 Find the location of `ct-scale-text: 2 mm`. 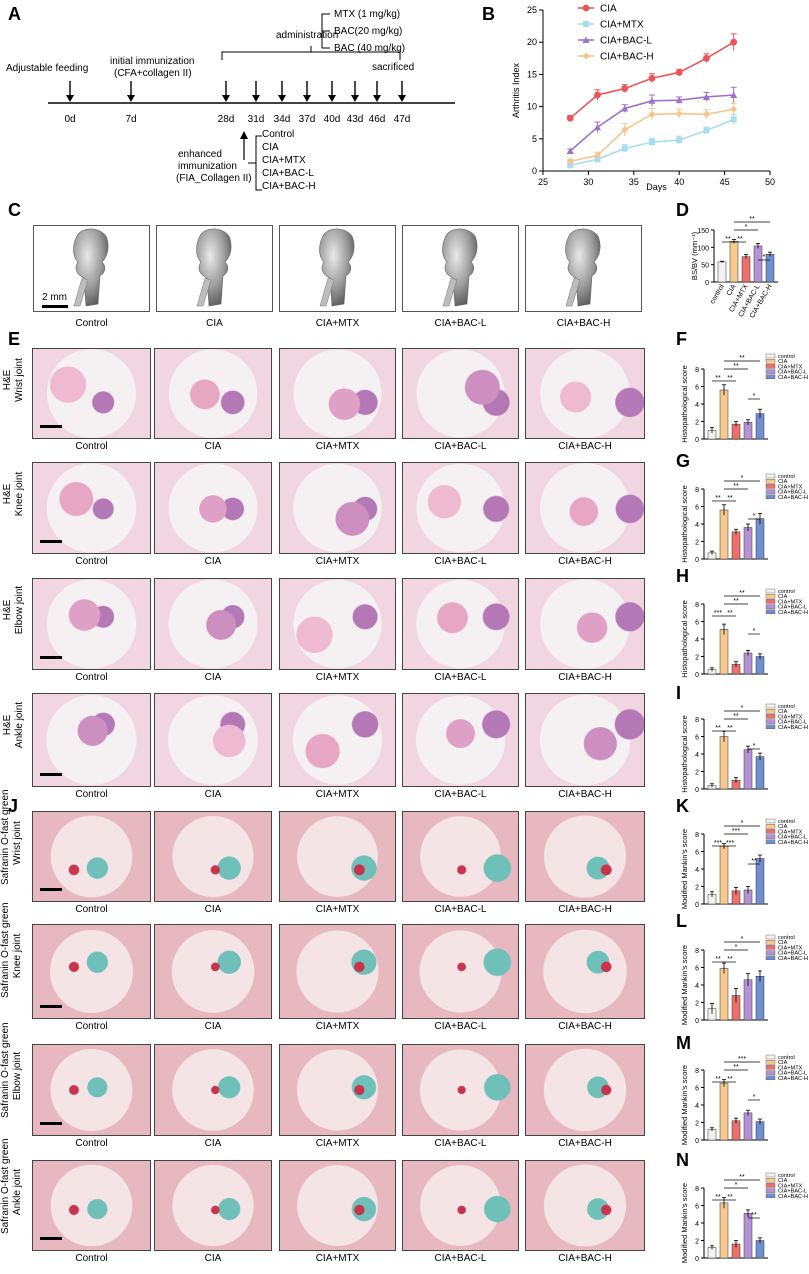

ct-scale-text: 2 mm is located at coordinates (54, 297).